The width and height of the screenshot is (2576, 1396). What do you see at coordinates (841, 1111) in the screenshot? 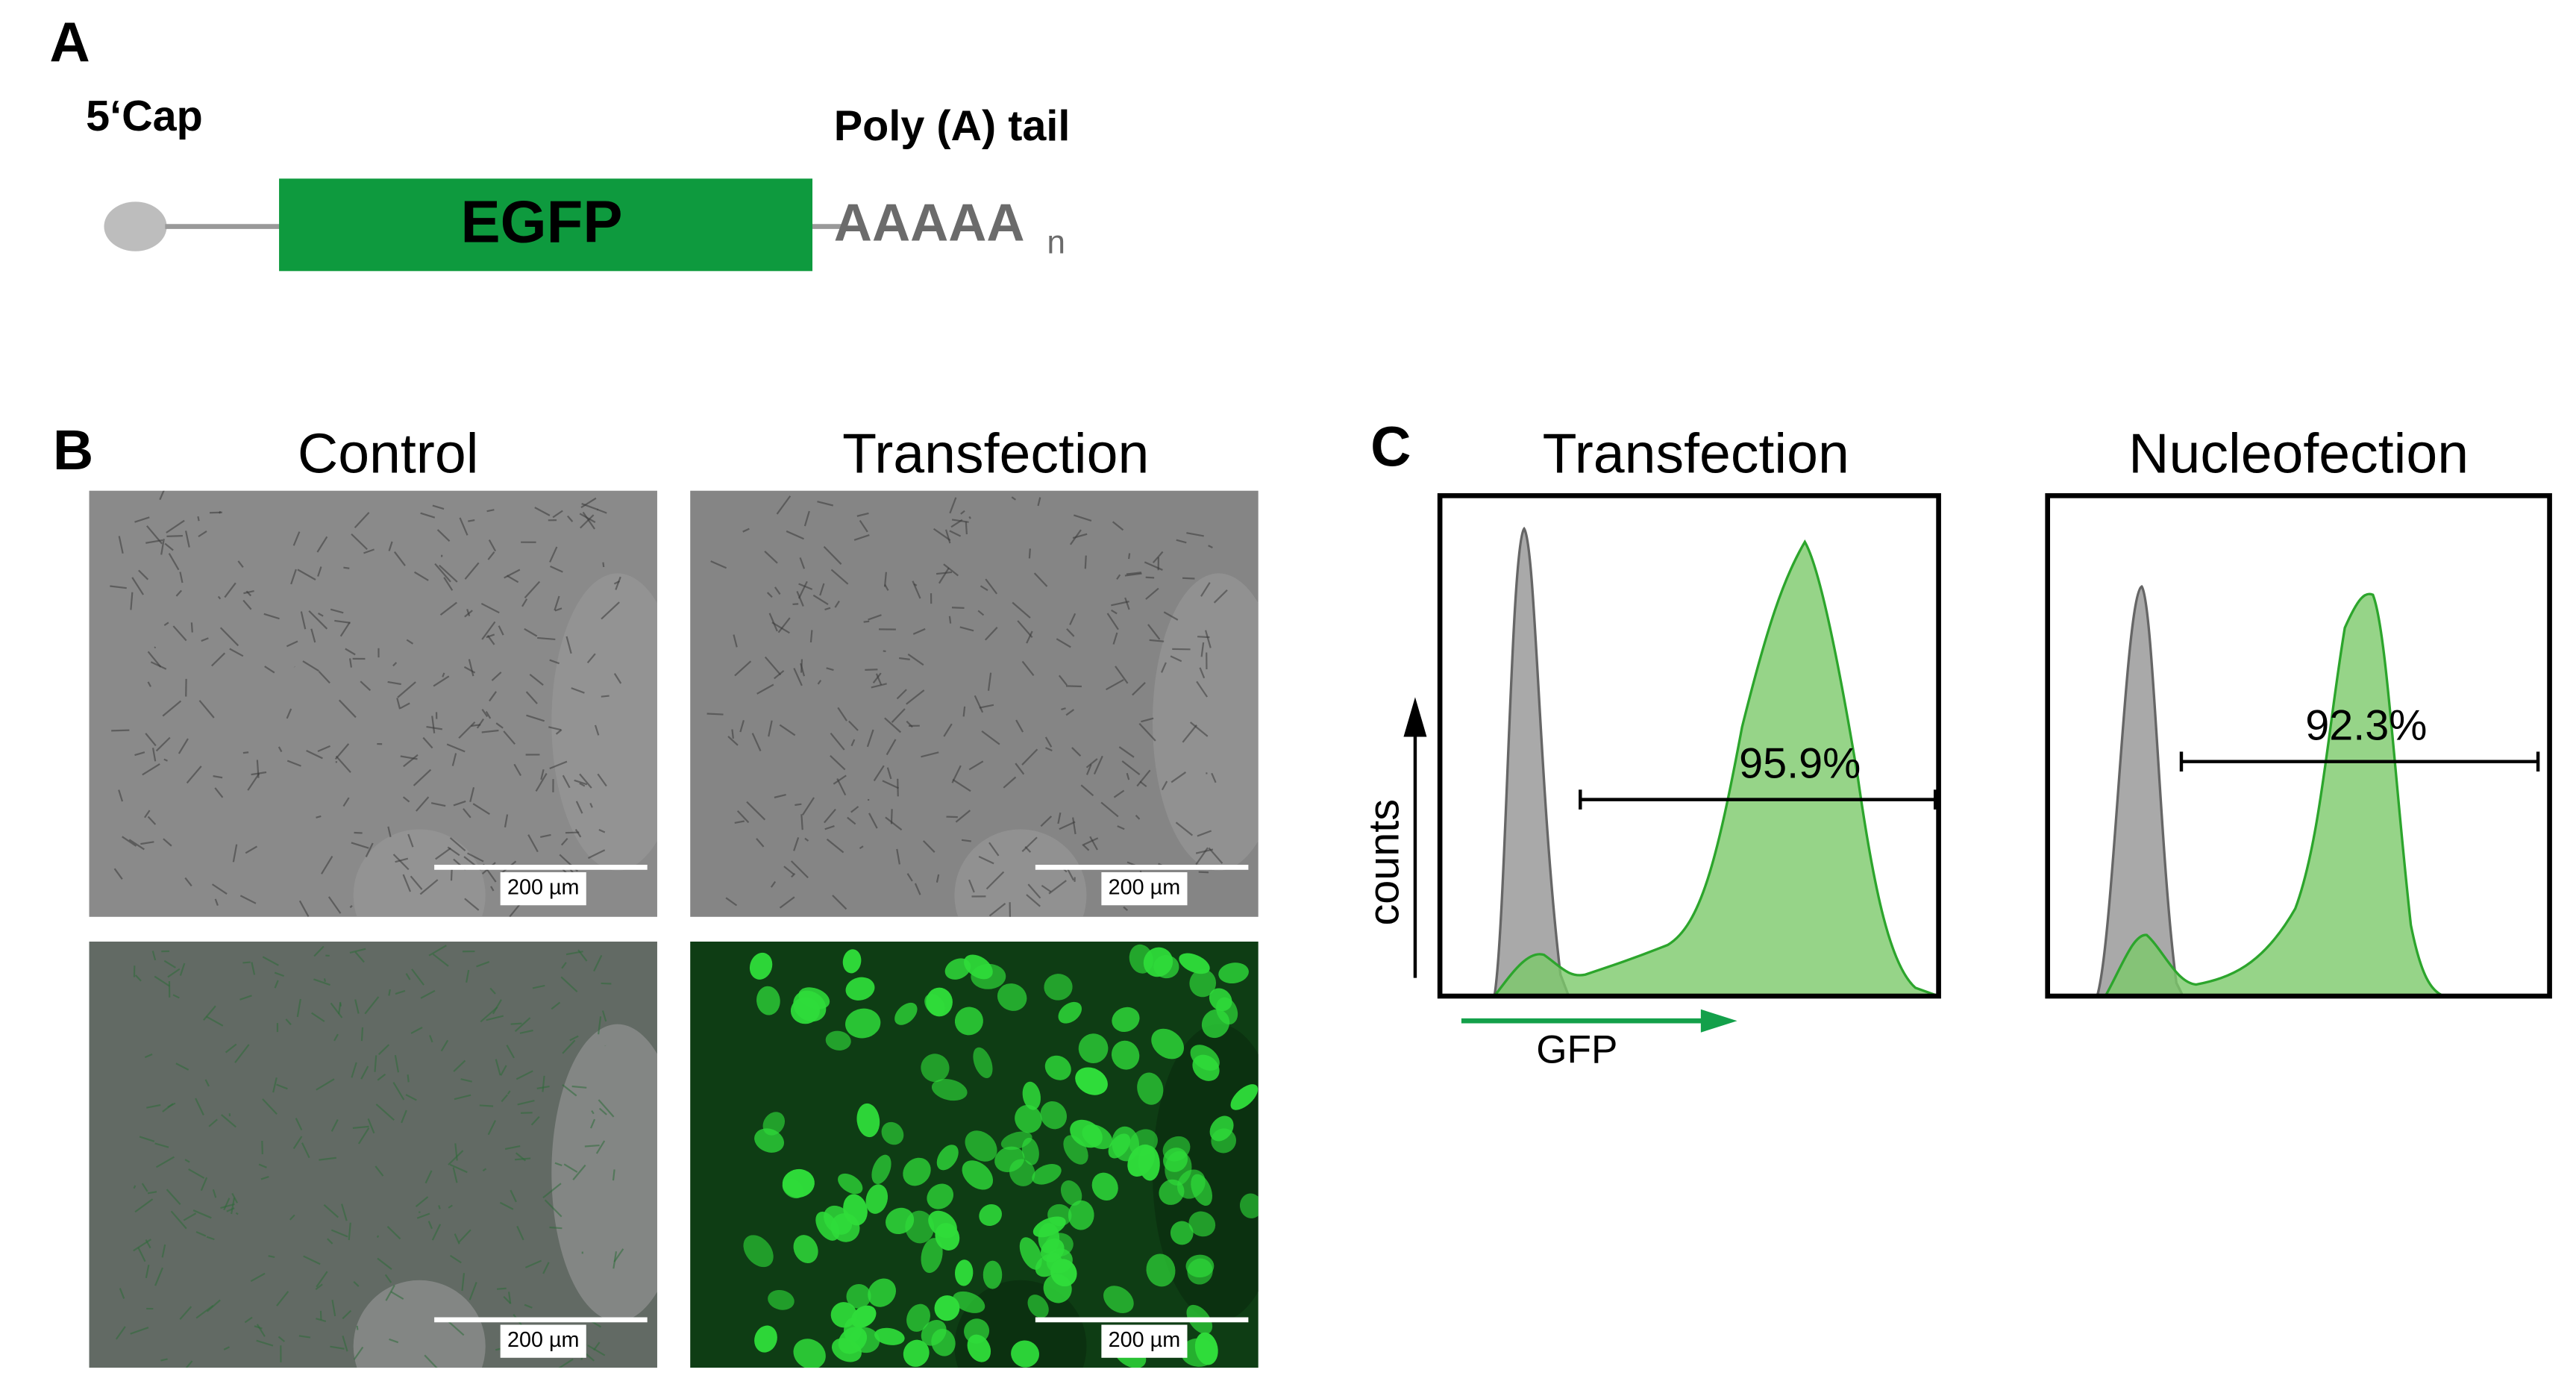
I see `scale-bars: 200 µm 200 µm 200 µm 200 µm` at bounding box center [841, 1111].